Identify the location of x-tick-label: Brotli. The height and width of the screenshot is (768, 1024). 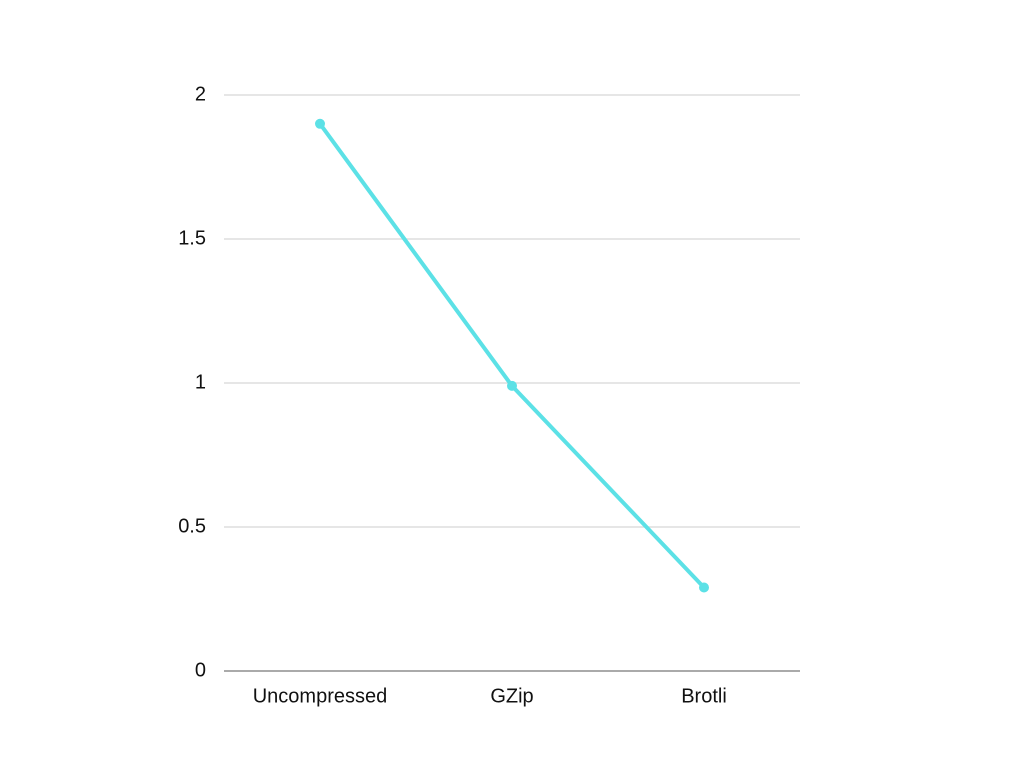
(704, 696).